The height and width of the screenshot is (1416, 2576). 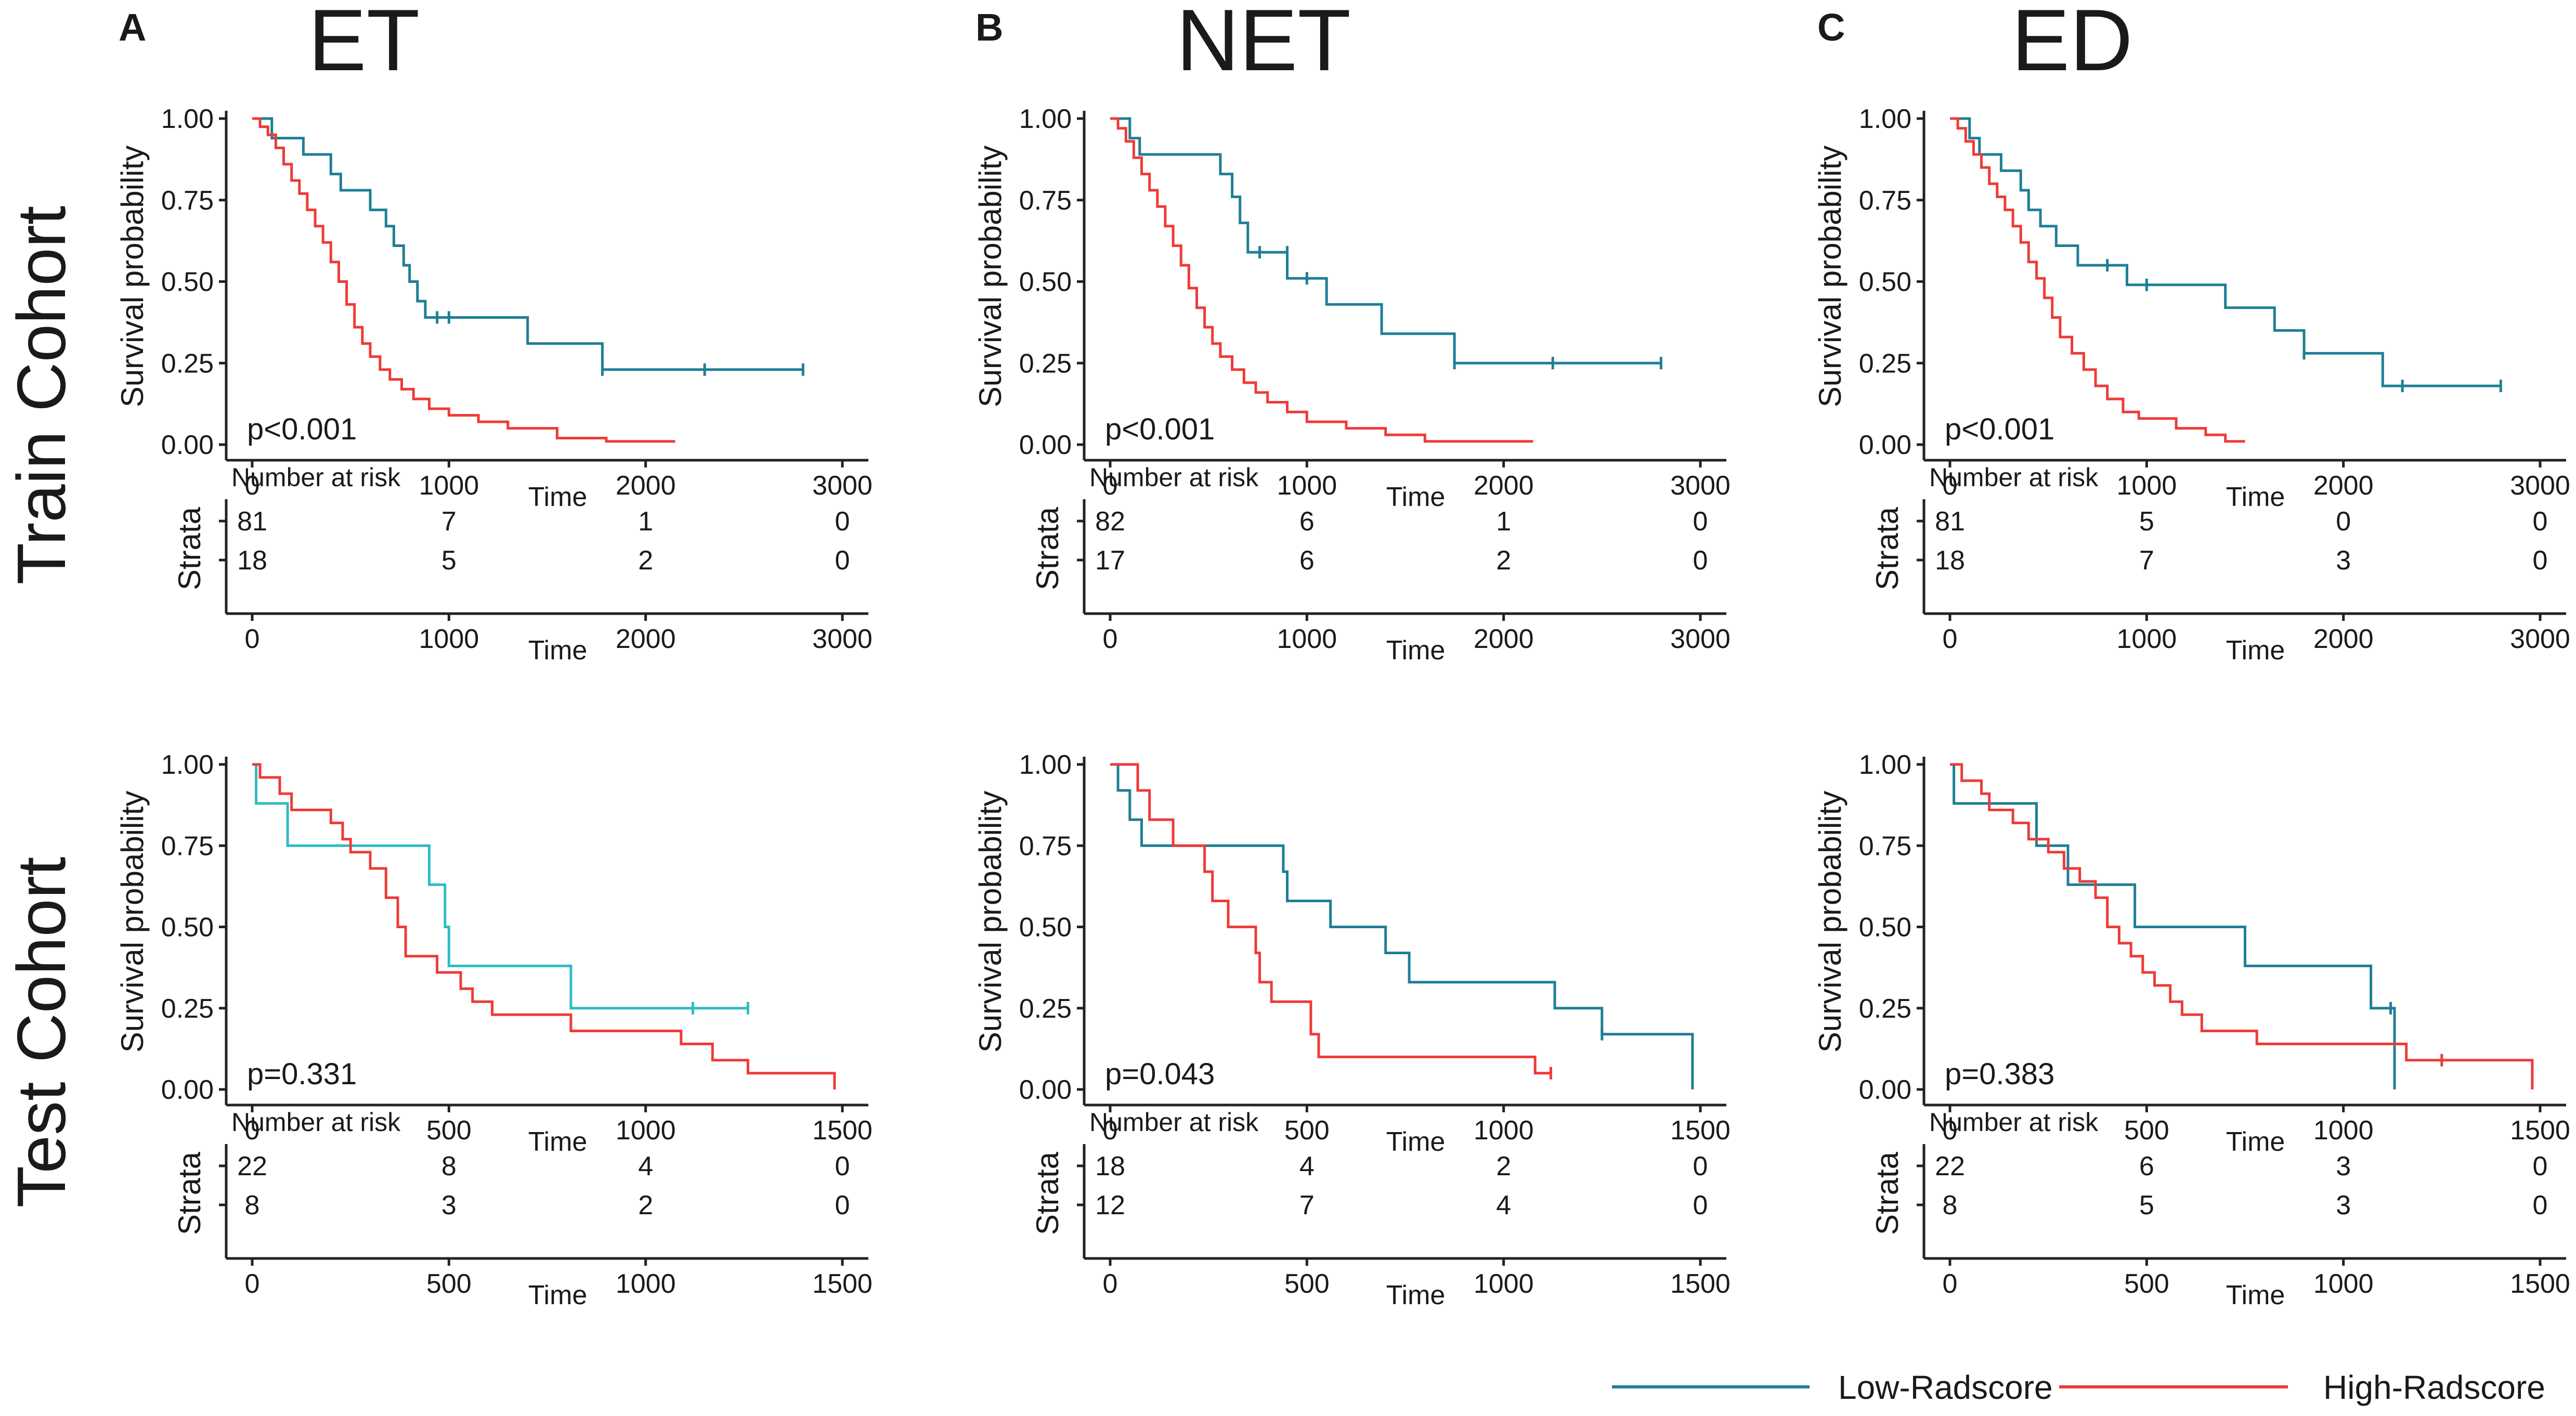 I want to click on column-title-net: NET, so click(x=1263, y=44).